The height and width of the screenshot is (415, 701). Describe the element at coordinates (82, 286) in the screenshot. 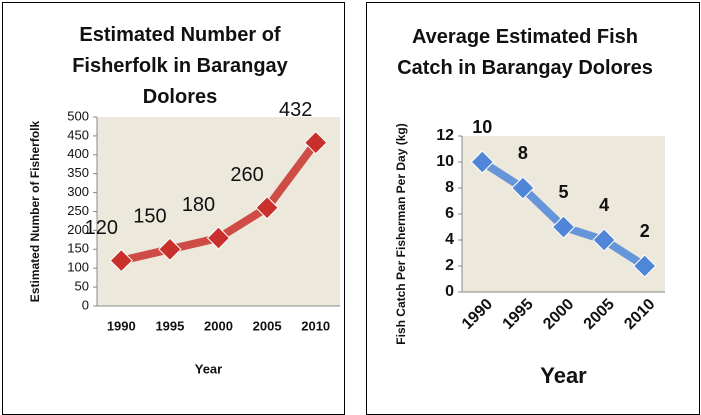

I see `y-tick-label: 50` at that location.